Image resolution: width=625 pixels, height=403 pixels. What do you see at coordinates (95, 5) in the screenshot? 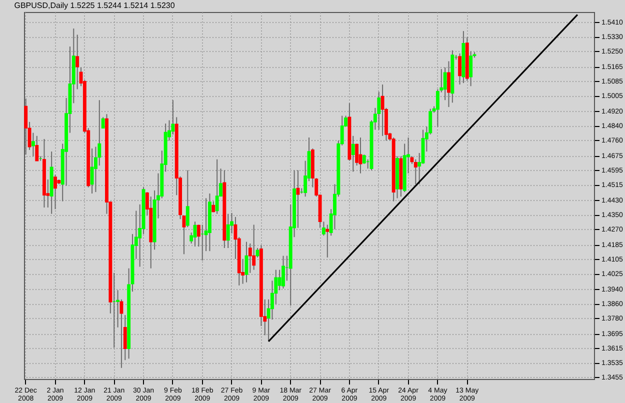
I see `chart-title: GBPUSD,Daily 1.5225 1.5244 1.5214 1.5230` at bounding box center [95, 5].